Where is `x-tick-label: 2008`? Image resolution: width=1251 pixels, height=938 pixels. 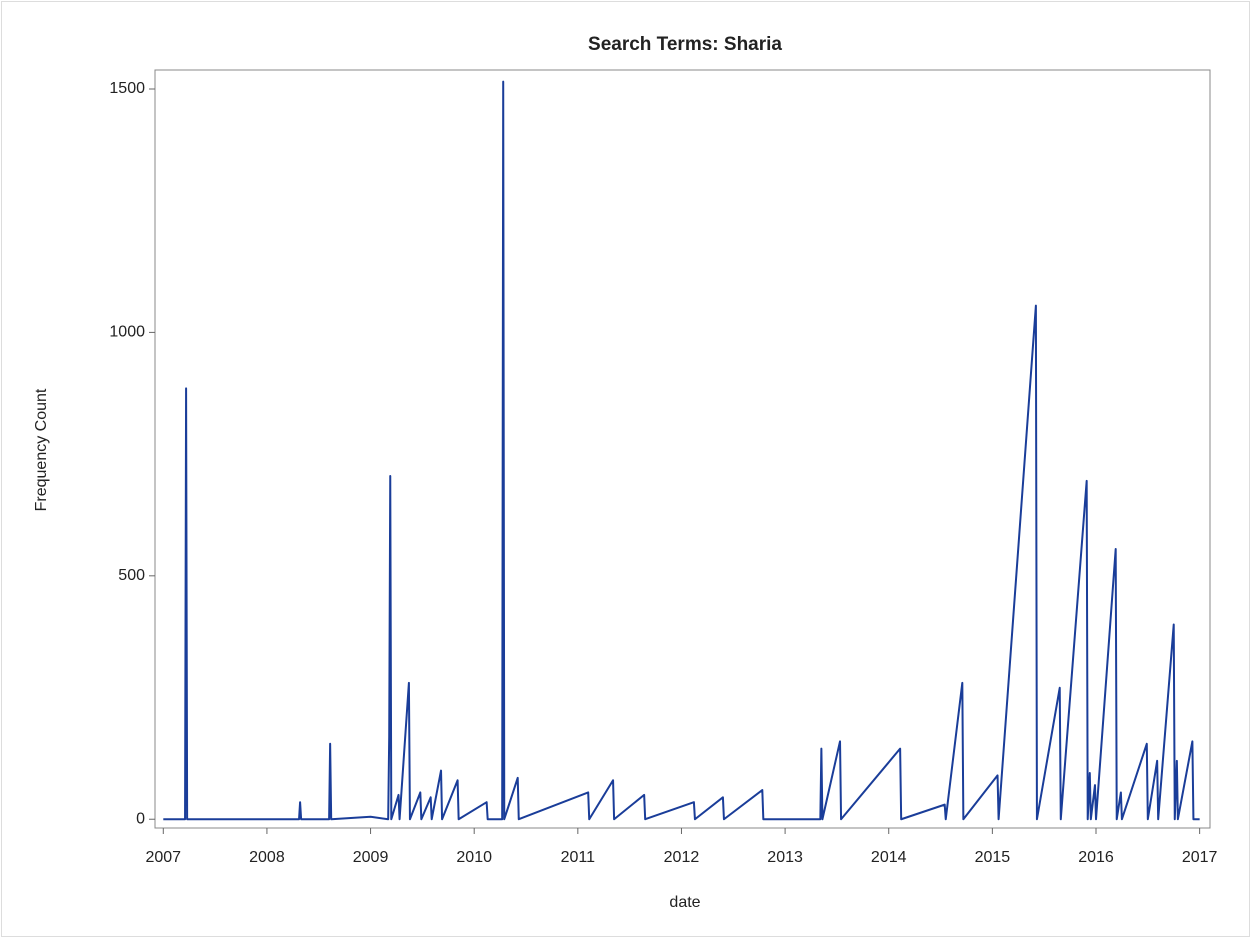
x-tick-label: 2008 is located at coordinates (267, 857).